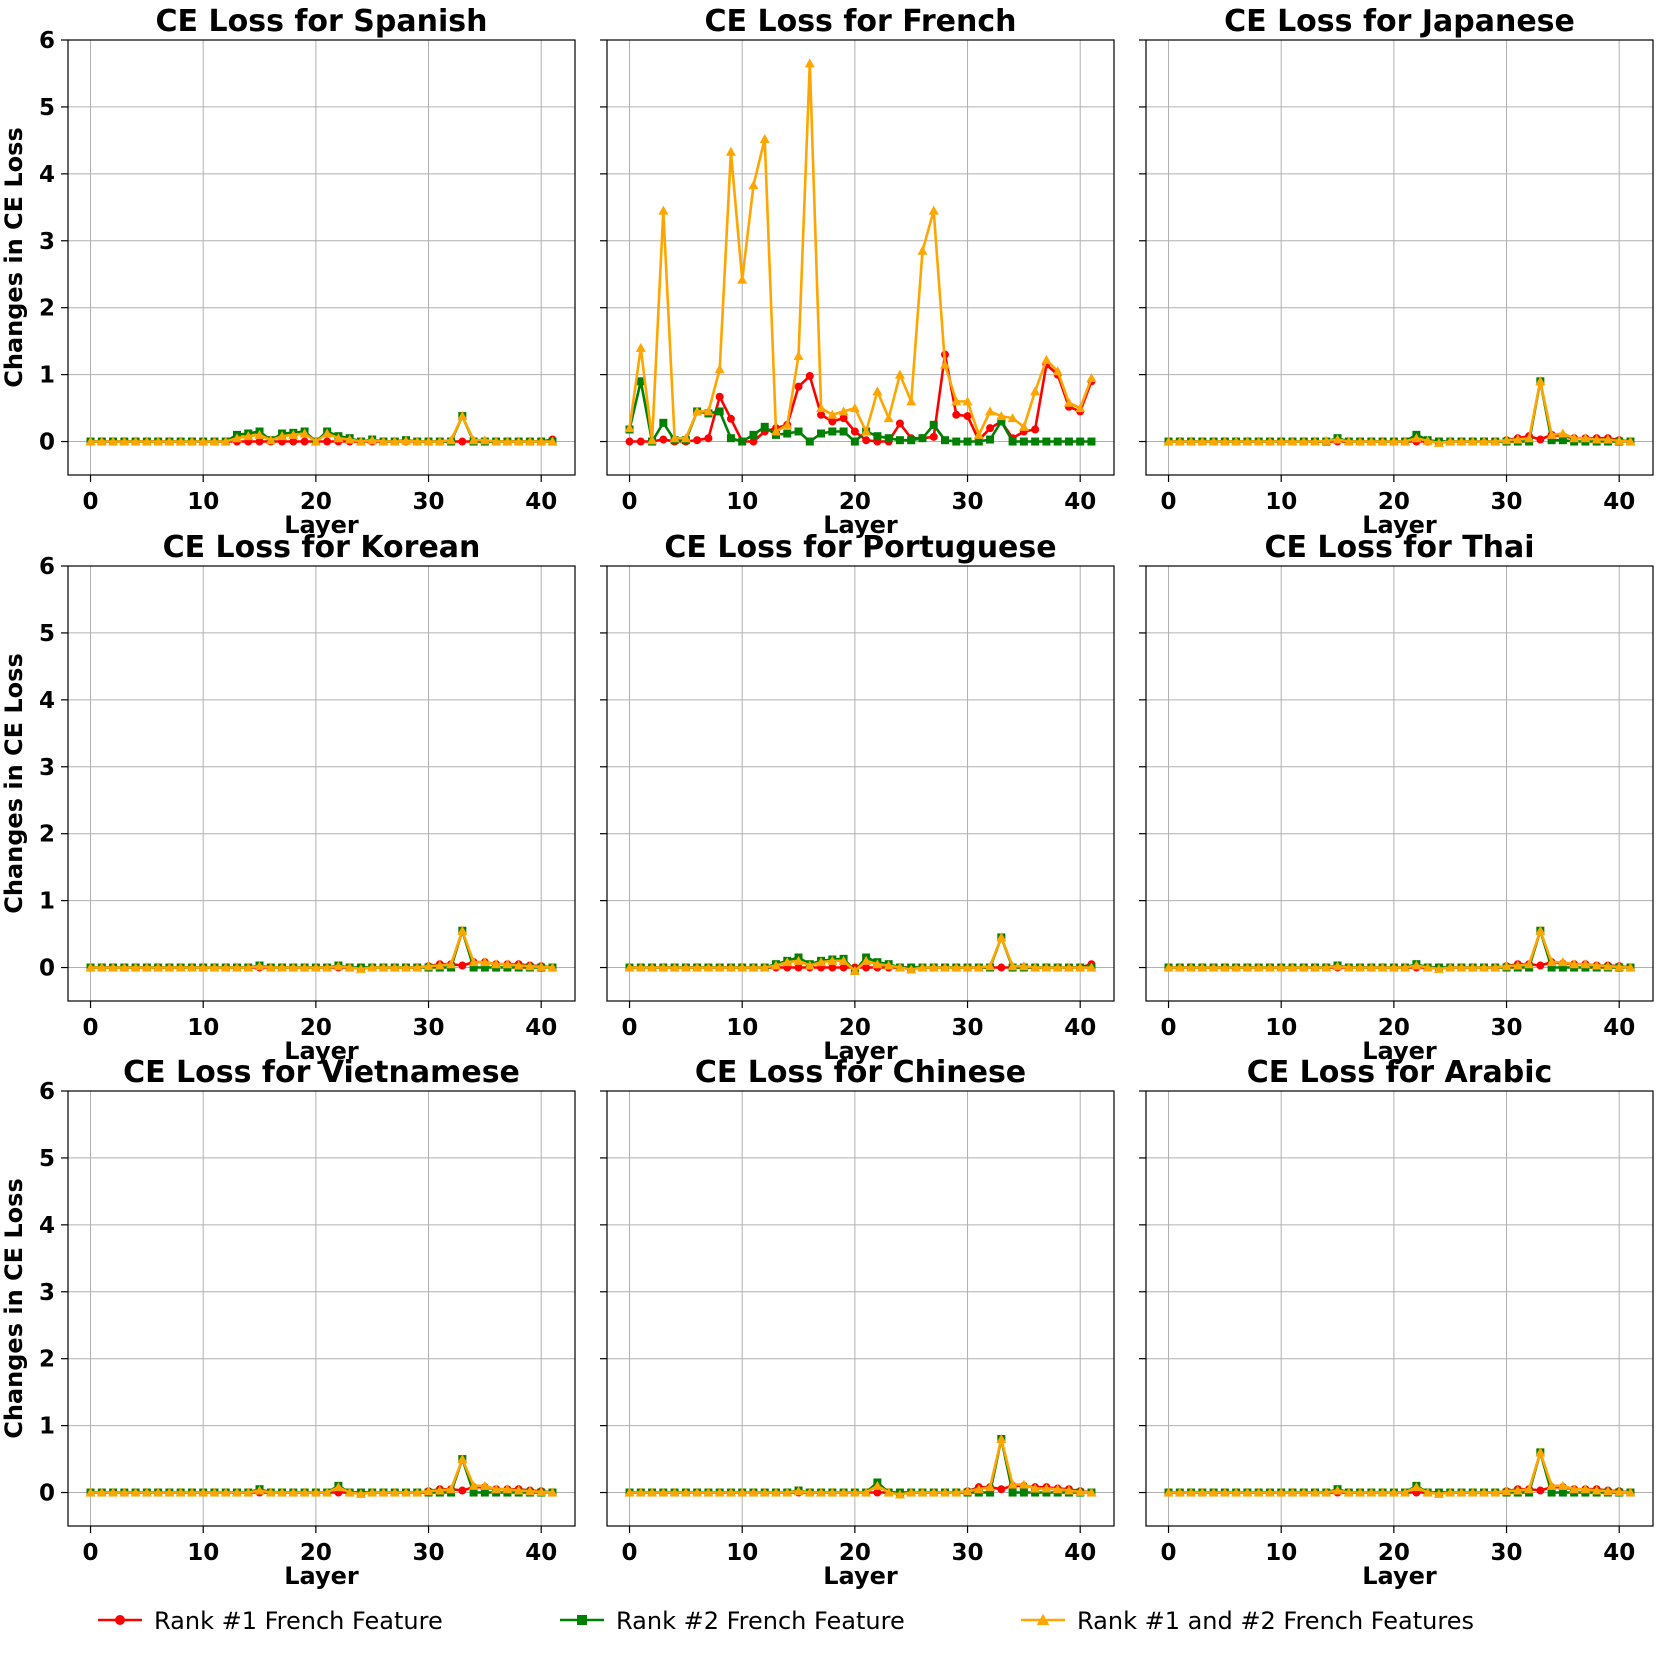 This screenshot has height=1655, width=1661. I want to click on x-tick-label: 0, so click(630, 1028).